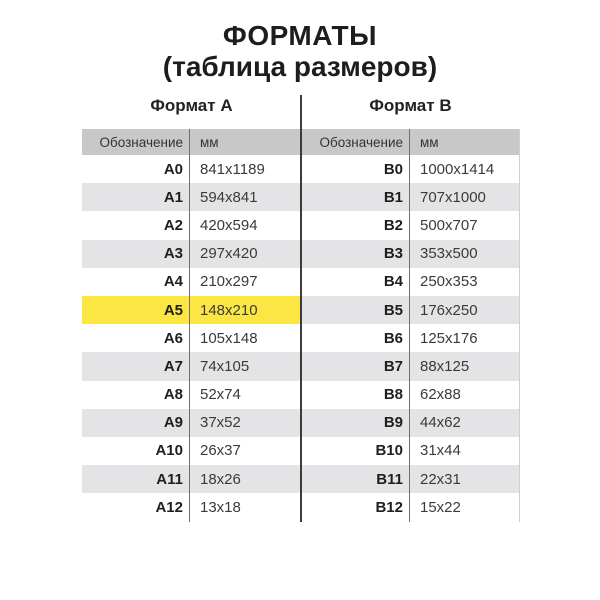 The width and height of the screenshot is (600, 600). Describe the element at coordinates (173, 225) in the screenshot. I see `row-label-a: A2` at that location.